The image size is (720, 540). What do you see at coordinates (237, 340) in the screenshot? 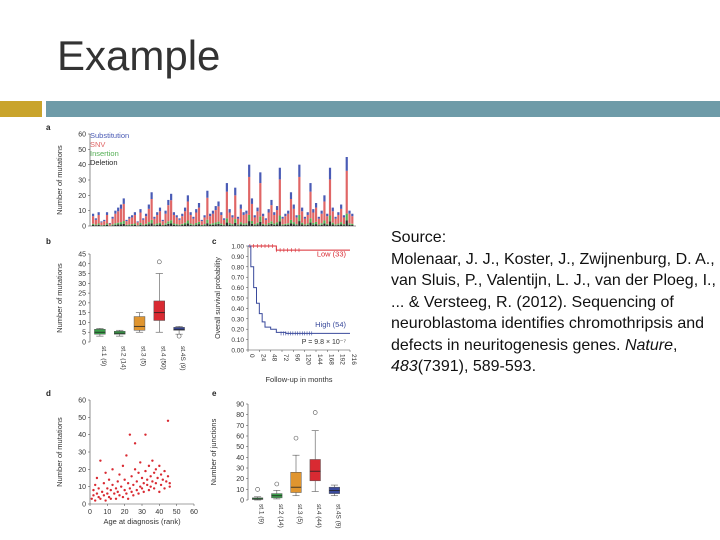
I see `panel-c-ytick-label: 0.10` at bounding box center [237, 340].